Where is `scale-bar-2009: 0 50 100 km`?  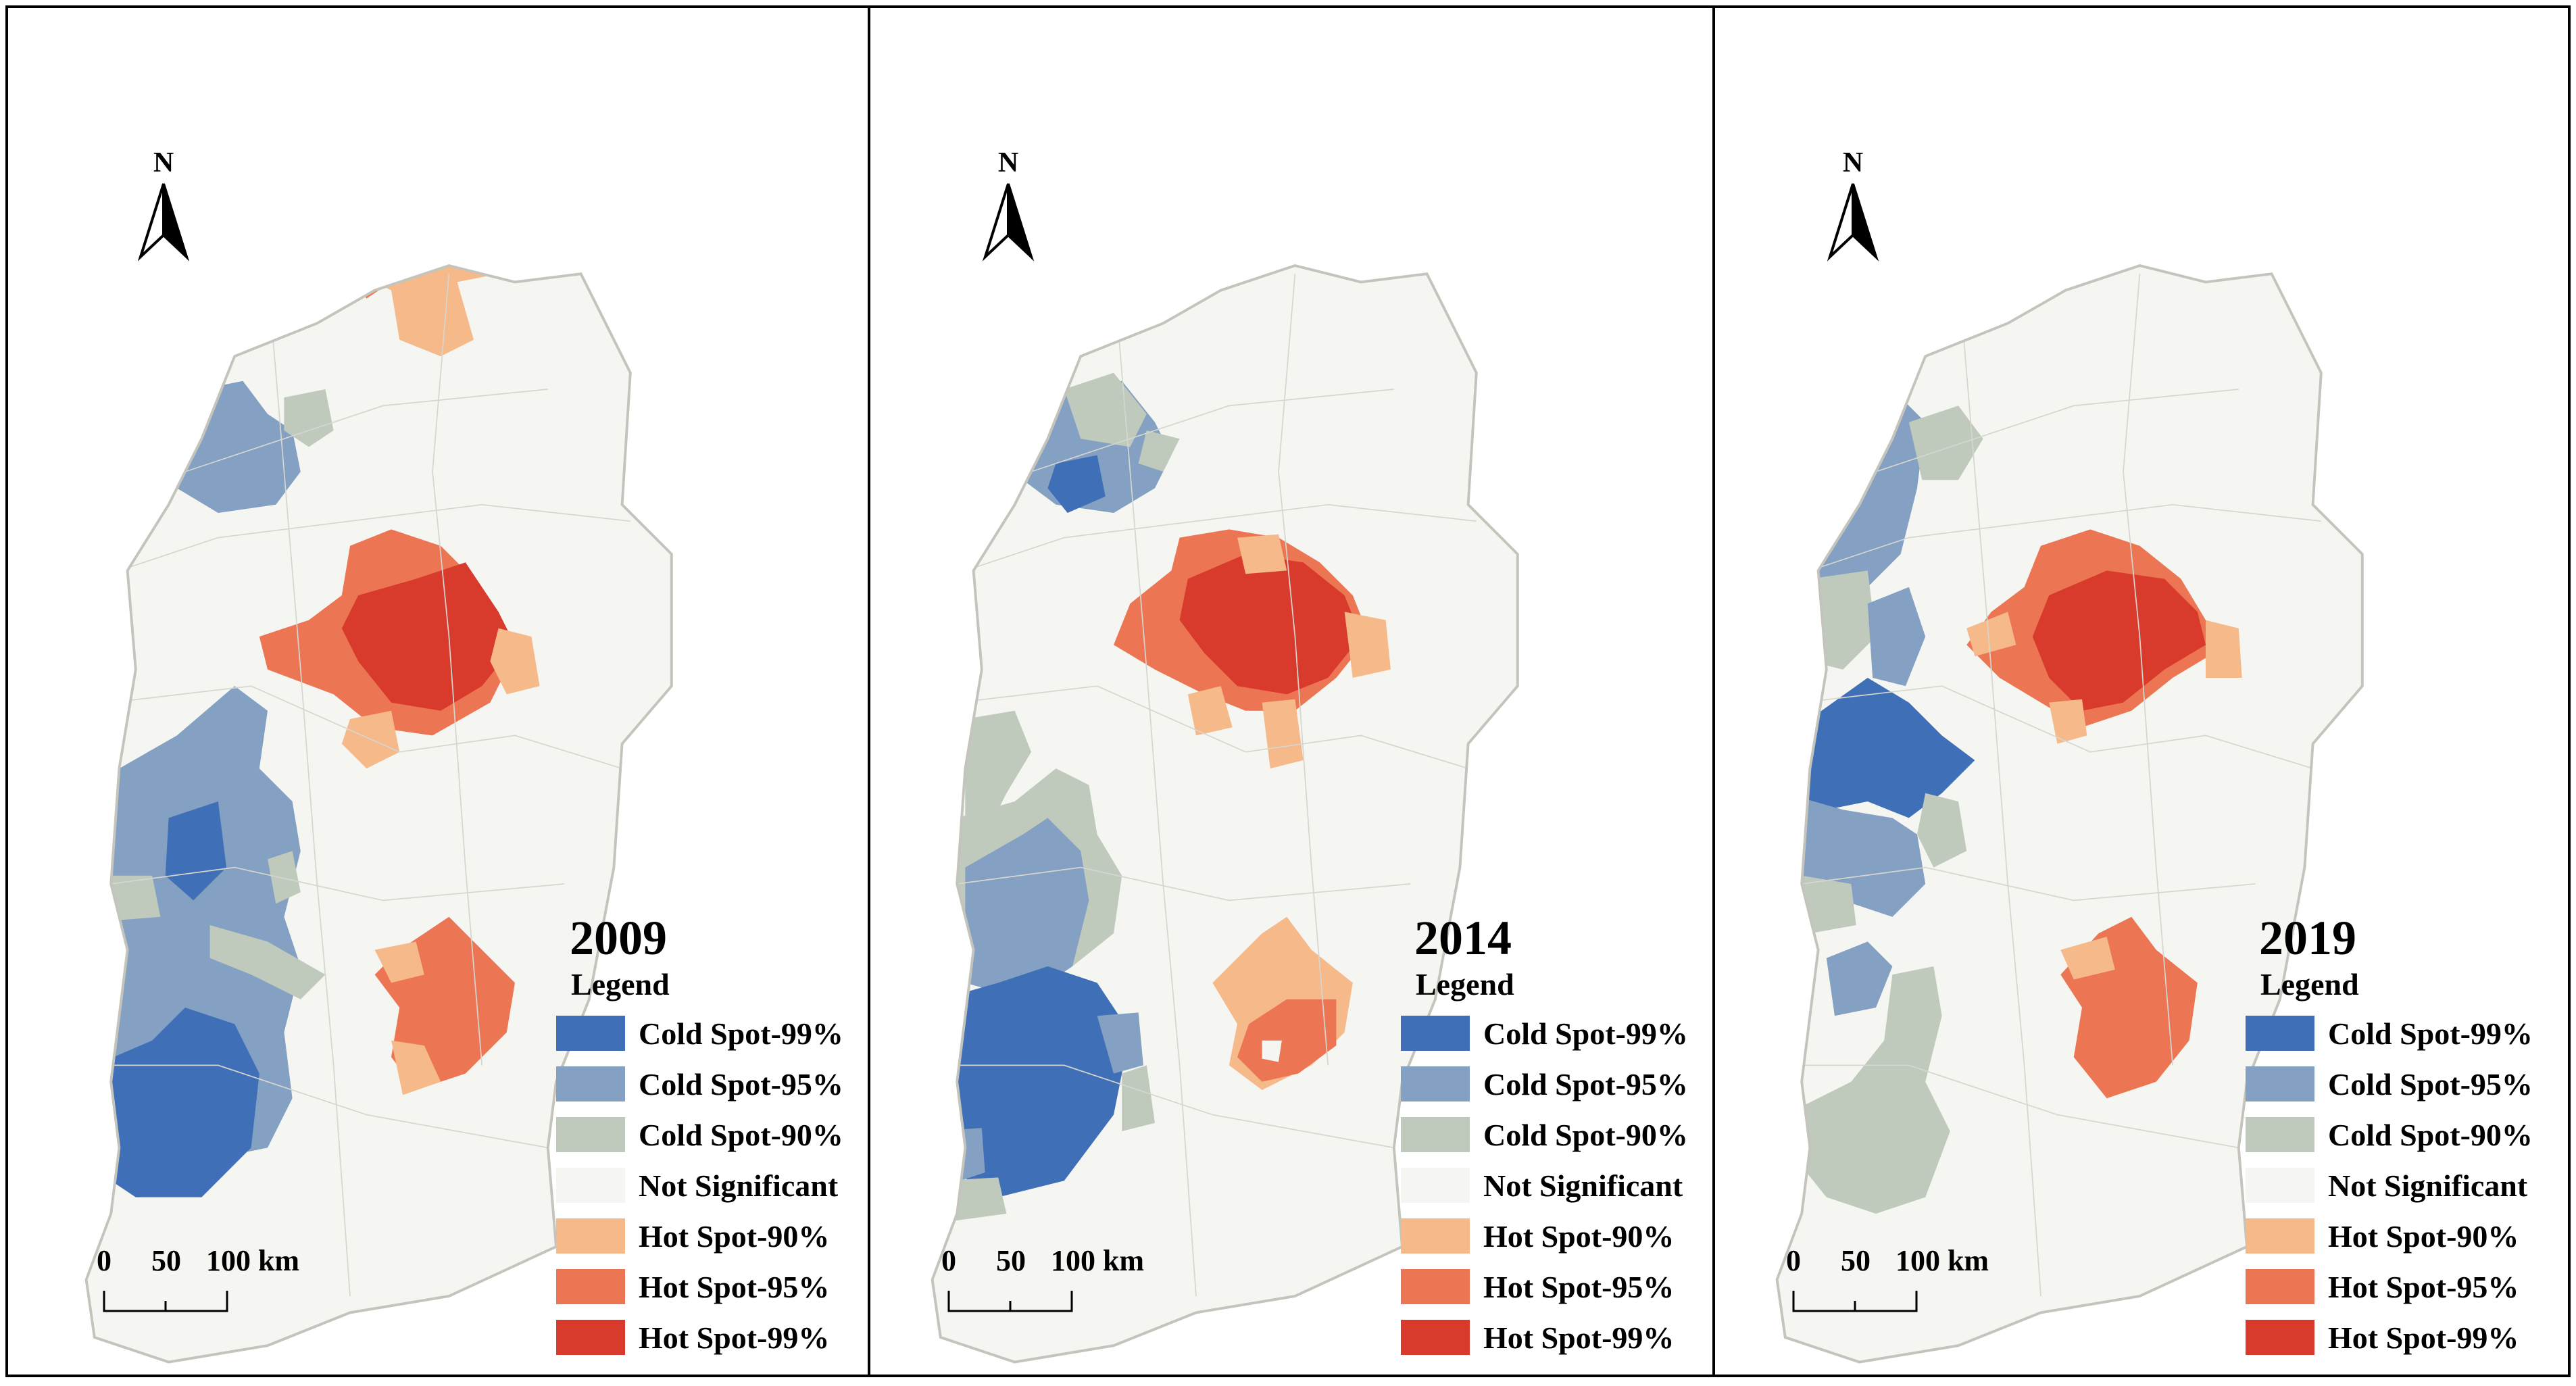
scale-bar-2009: 0 50 100 km is located at coordinates (198, 1278).